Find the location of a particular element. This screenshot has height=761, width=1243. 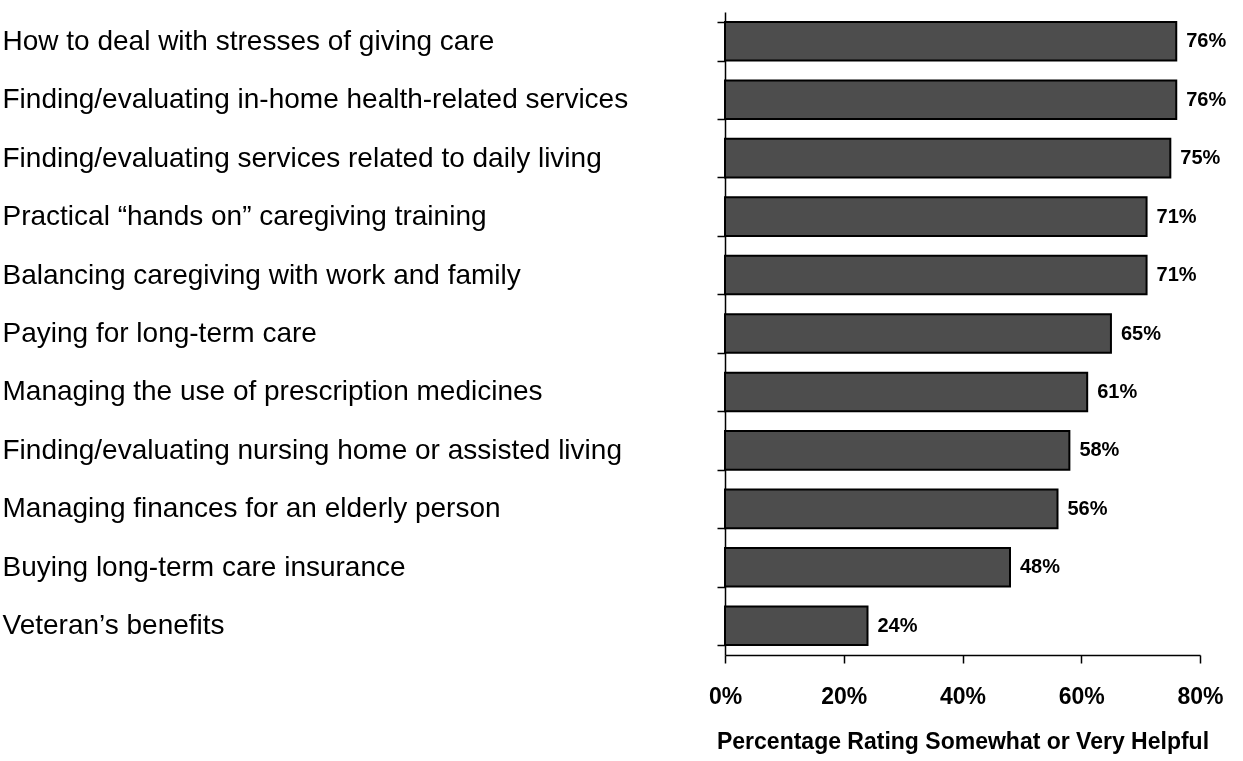

data-label: 24% is located at coordinates (897, 624).